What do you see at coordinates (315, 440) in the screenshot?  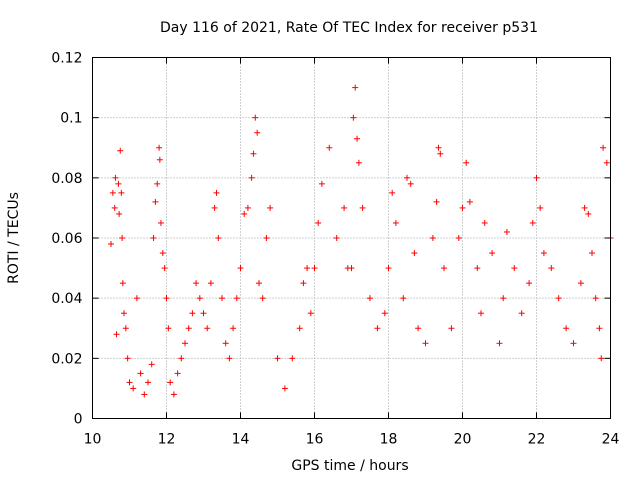 I see `x-tick-label: 16` at bounding box center [315, 440].